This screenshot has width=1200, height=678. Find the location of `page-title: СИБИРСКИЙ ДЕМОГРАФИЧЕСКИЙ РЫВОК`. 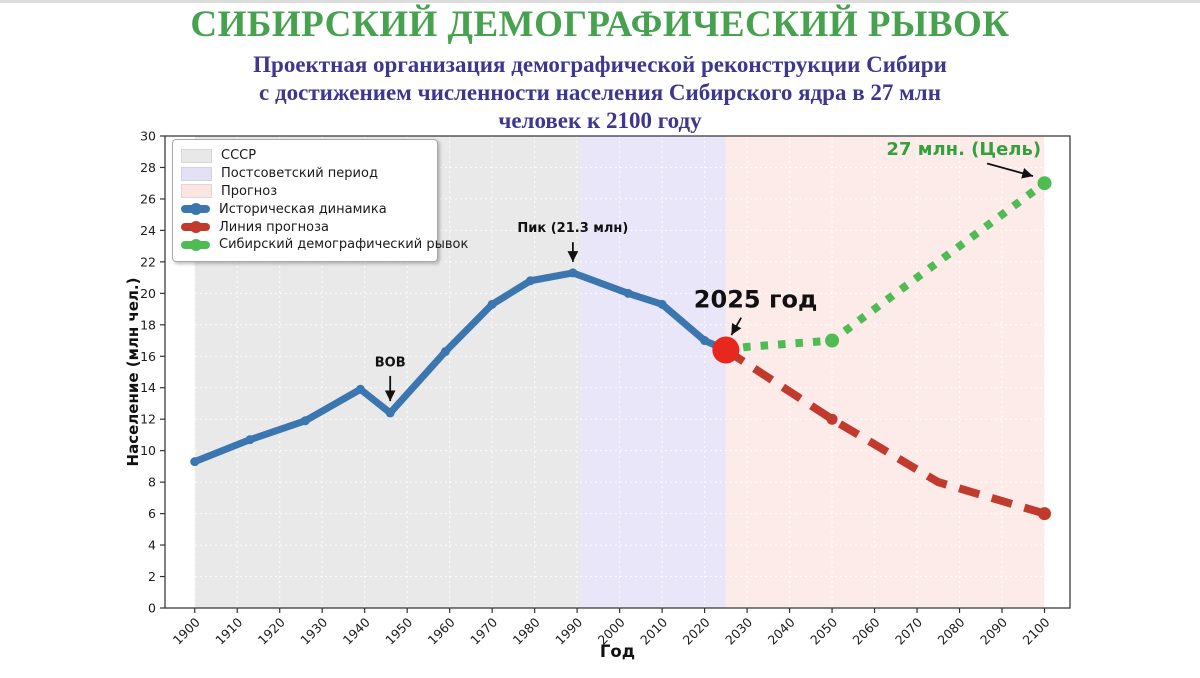

page-title: СИБИРСКИЙ ДЕМОГРАФИЧЕСКИЙ РЫВОК is located at coordinates (600, 24).